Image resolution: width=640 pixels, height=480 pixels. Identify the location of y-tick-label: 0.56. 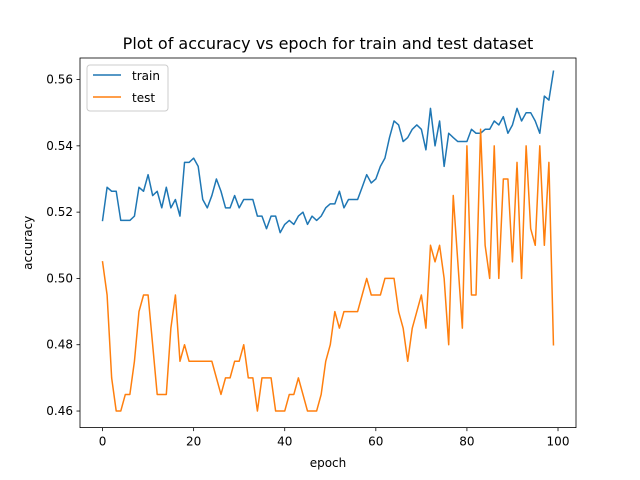
(59, 80).